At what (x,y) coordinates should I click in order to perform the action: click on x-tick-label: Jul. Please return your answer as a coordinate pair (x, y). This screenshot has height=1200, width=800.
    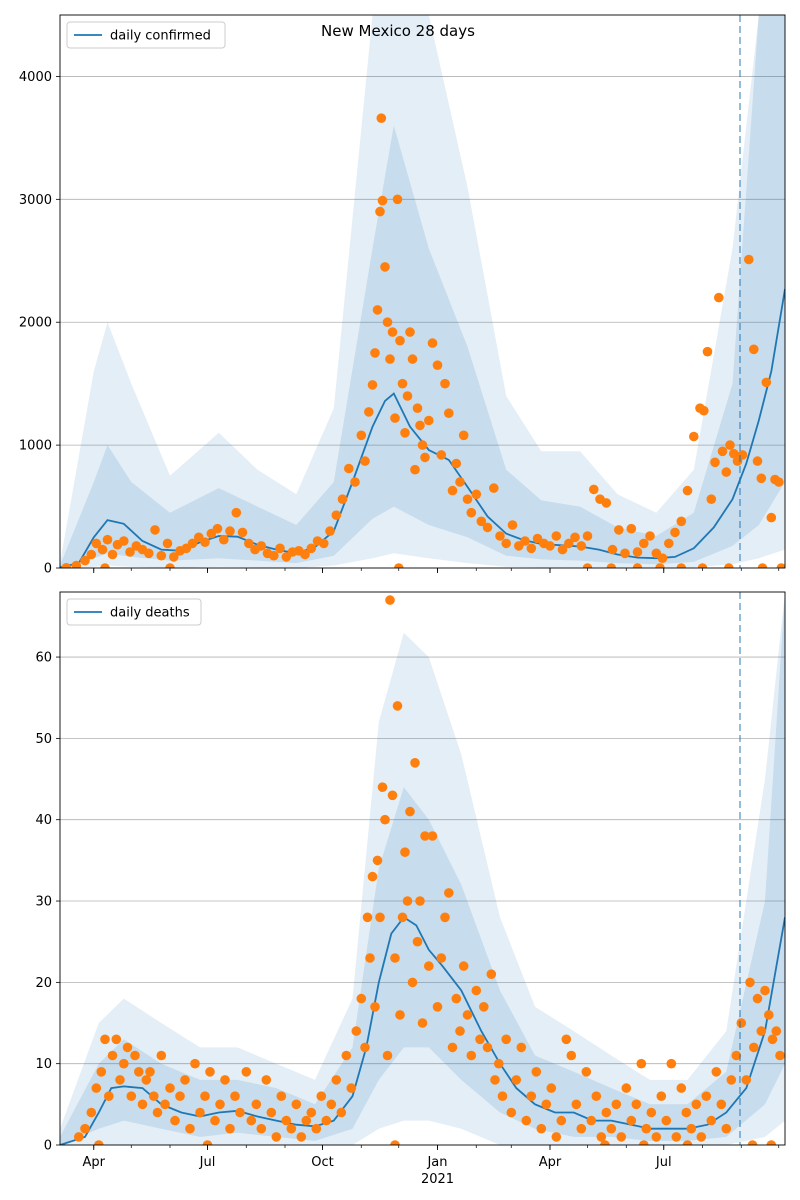
    Looking at the image, I should click on (663, 1162).